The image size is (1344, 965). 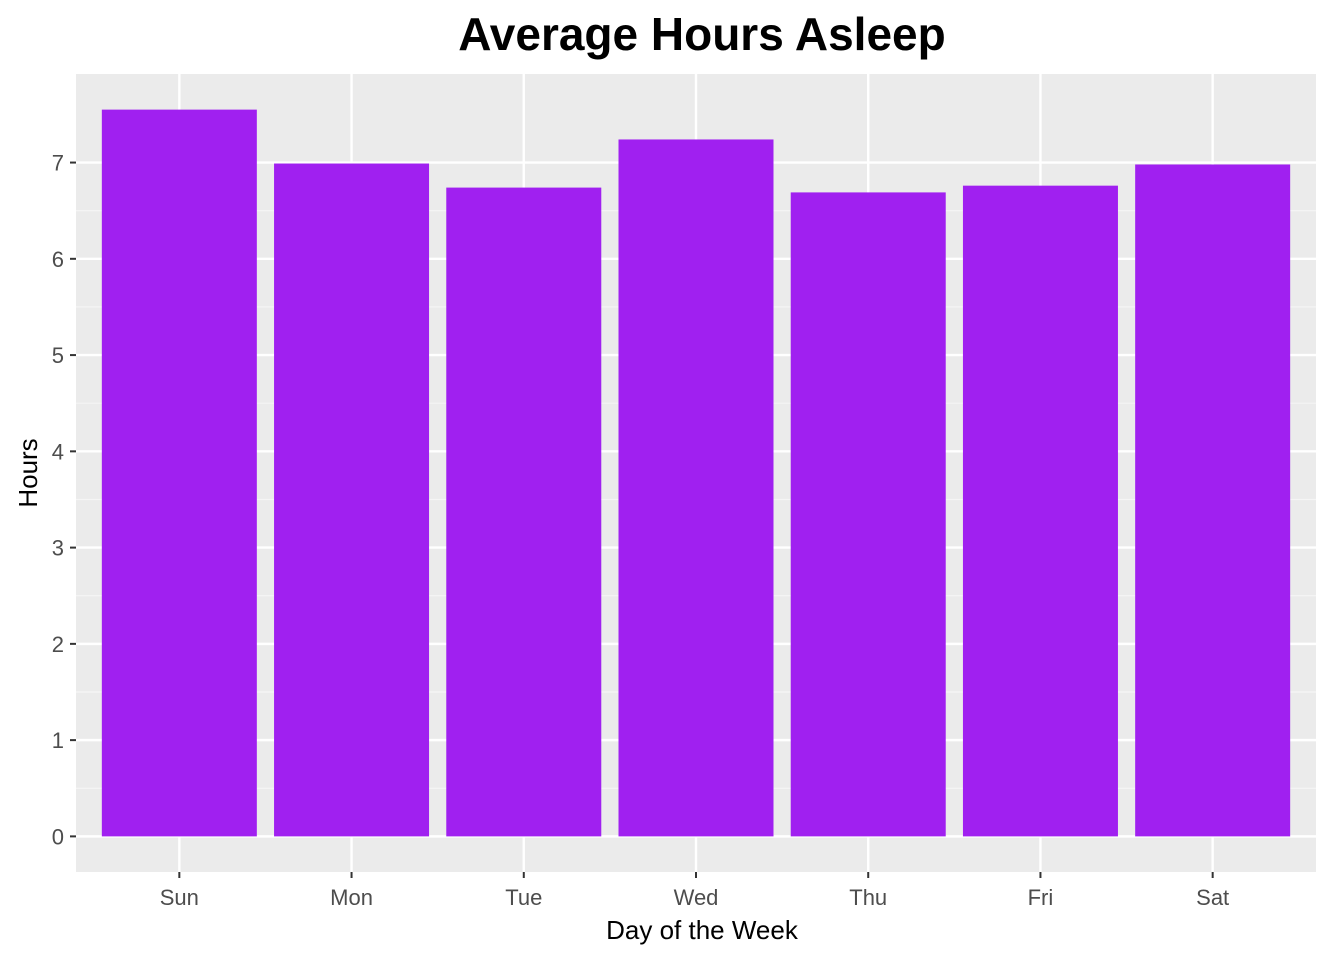 What do you see at coordinates (179, 473) in the screenshot?
I see `bar-sun` at bounding box center [179, 473].